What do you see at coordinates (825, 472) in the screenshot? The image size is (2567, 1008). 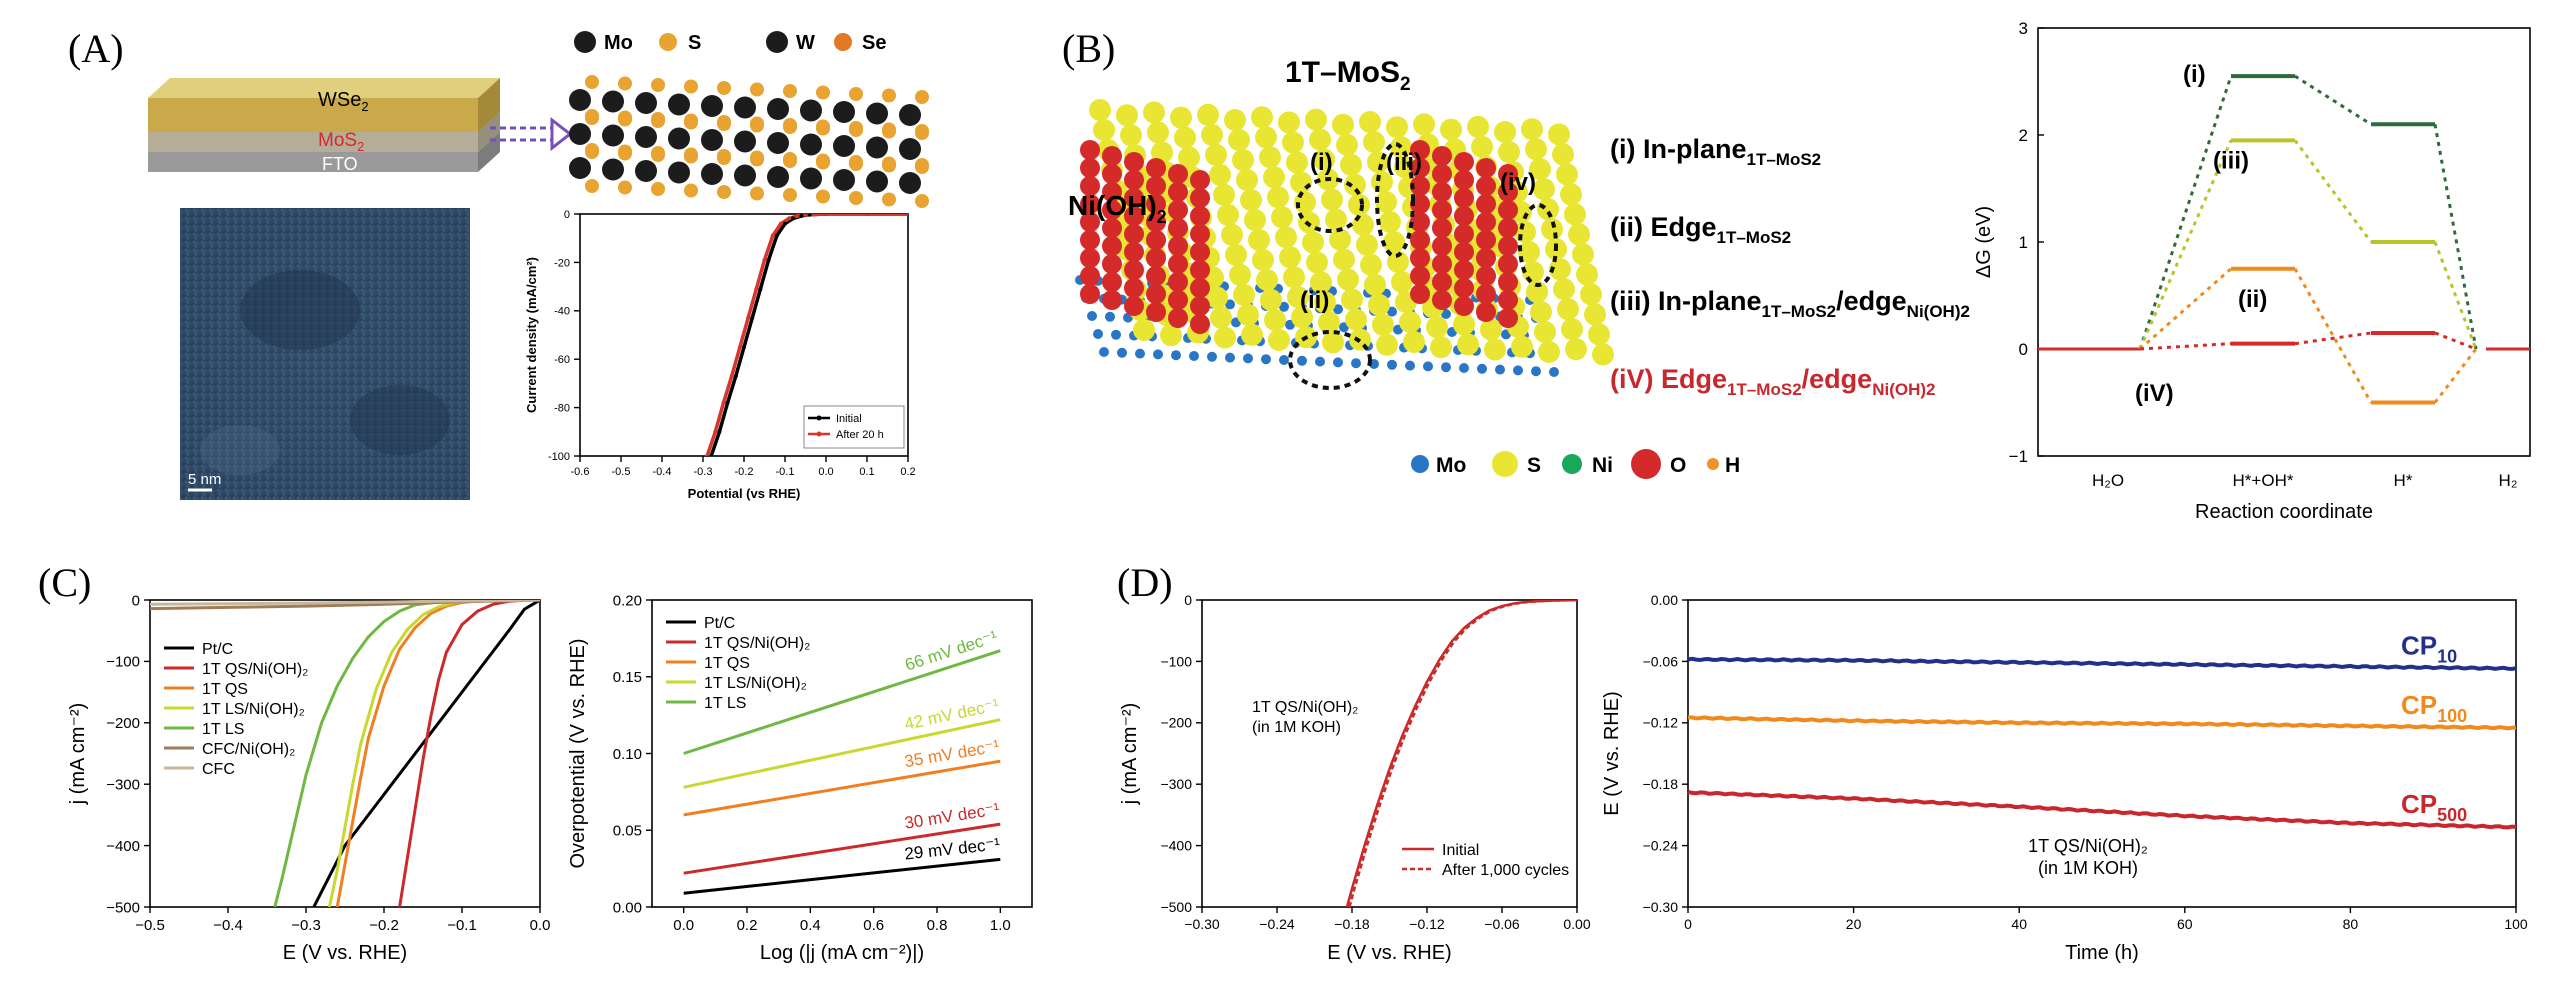 I see `x-tick-label: 0.0` at bounding box center [825, 472].